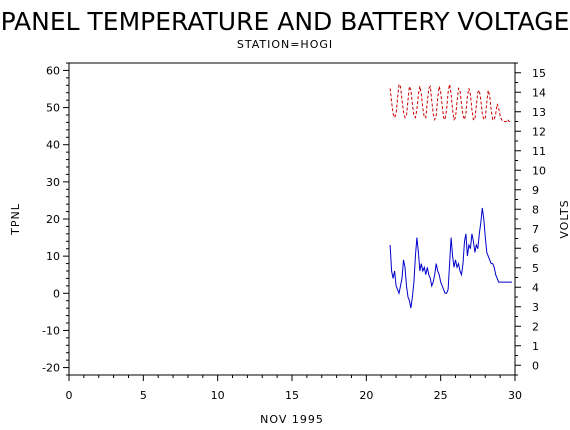  What do you see at coordinates (285, 21) in the screenshot?
I see `chart-title: PANEL TEMPERATURE AND BATTERY VOLTAGE` at bounding box center [285, 21].